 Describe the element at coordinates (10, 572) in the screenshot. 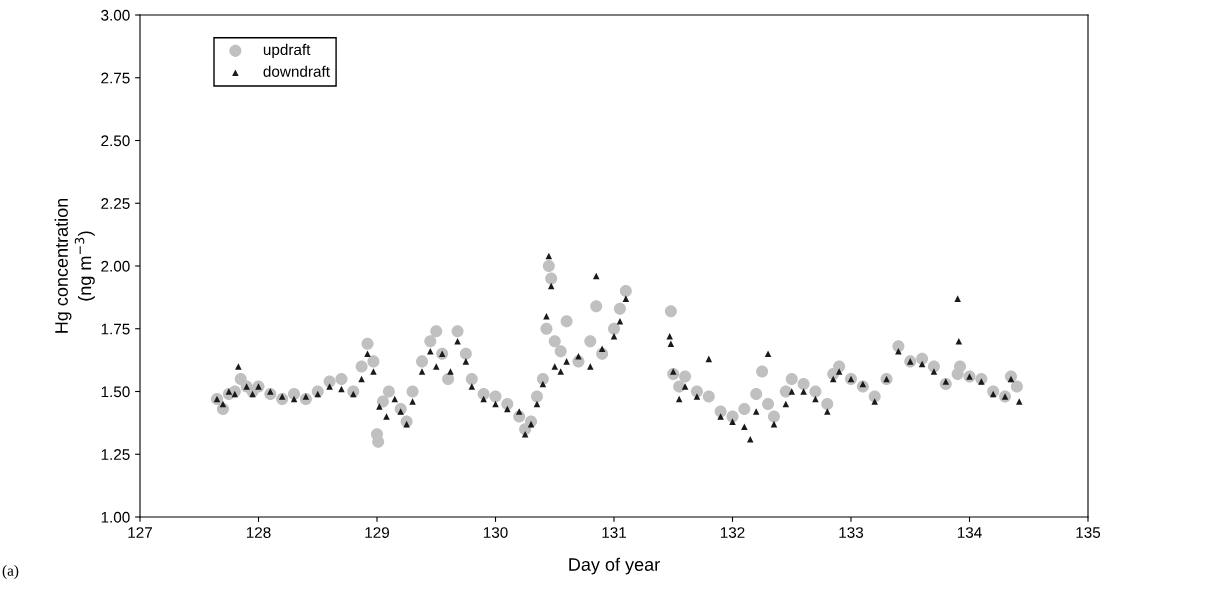

I see `text: (a)` at that location.